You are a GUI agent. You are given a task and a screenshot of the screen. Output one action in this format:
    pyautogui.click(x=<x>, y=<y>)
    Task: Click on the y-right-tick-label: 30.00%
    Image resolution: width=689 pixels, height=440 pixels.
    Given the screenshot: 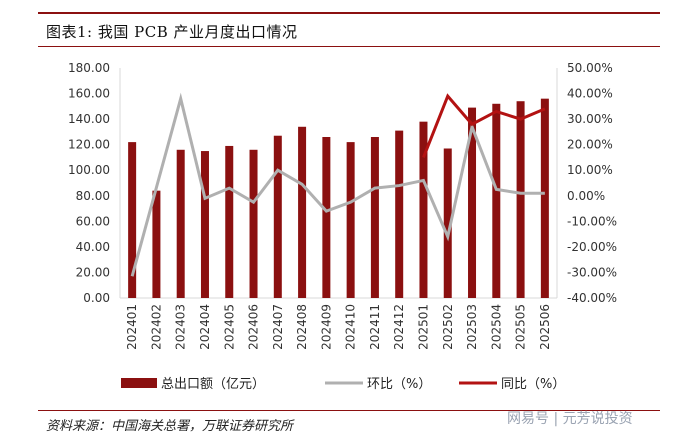 What is the action you would take?
    pyautogui.click(x=590, y=119)
    